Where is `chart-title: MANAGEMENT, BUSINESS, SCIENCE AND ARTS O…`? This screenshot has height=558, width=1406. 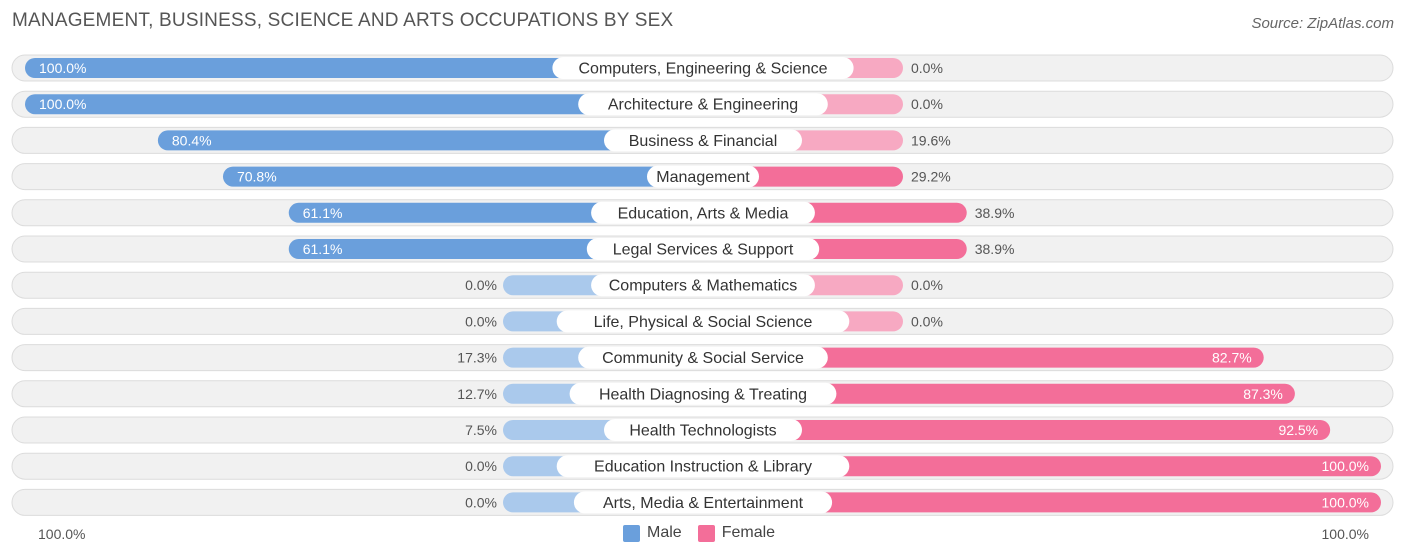 chart-title: MANAGEMENT, BUSINESS, SCIENCE AND ARTS O… is located at coordinates (343, 20).